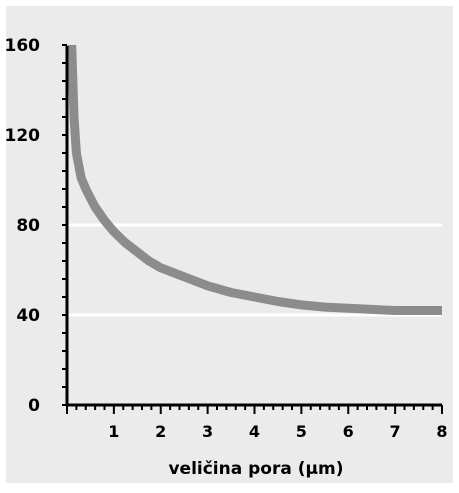  I want to click on y-tick-label: 0, so click(34, 406).